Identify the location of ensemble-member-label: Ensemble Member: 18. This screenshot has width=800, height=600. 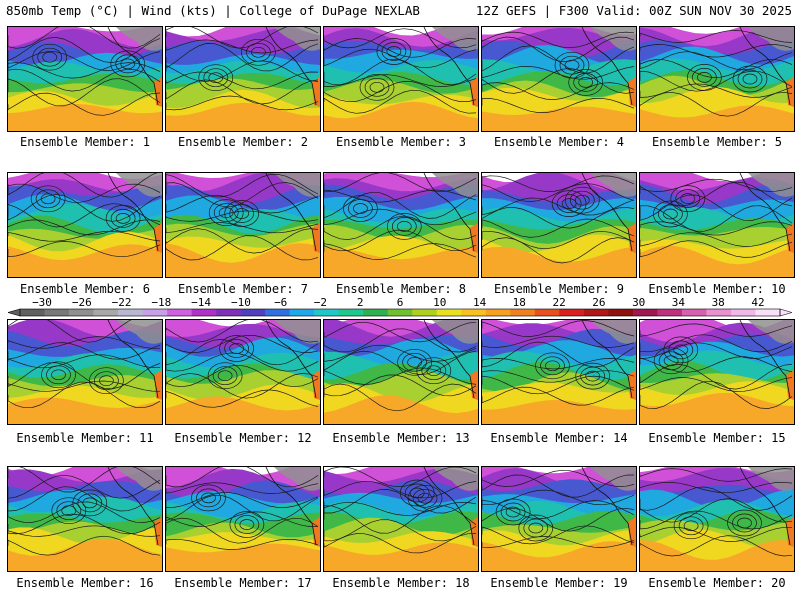
(401, 583).